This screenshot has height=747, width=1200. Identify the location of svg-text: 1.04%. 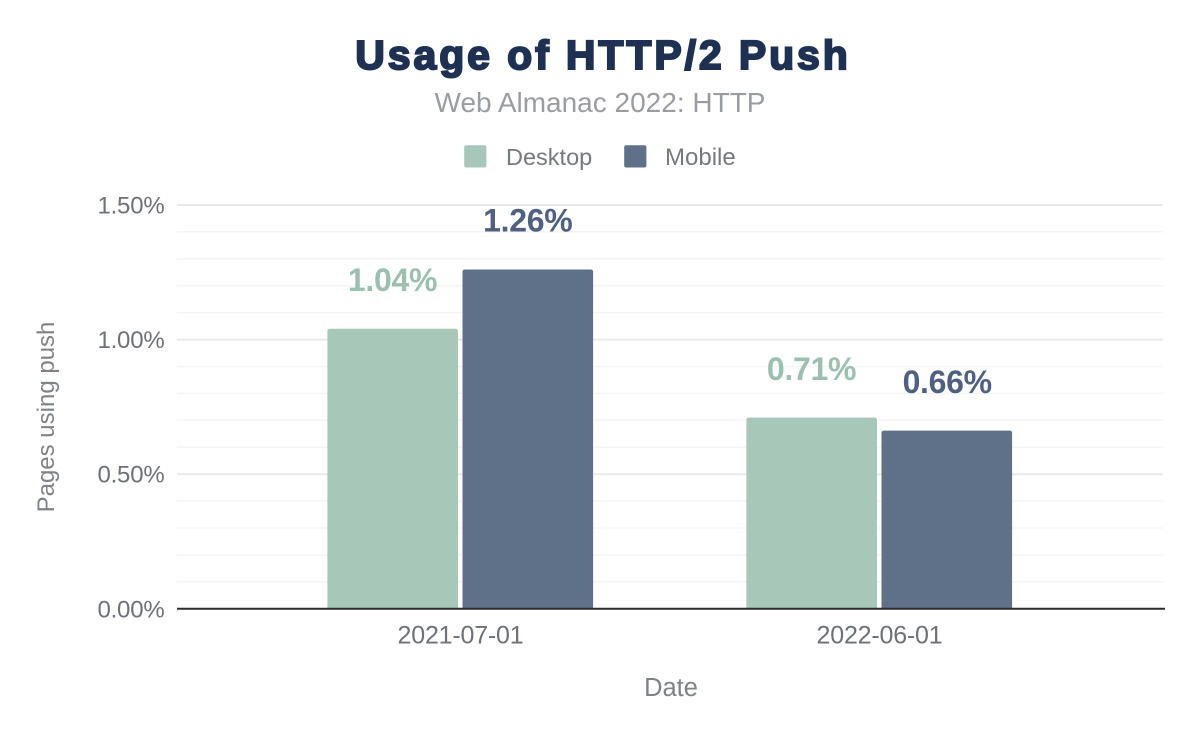
(392, 280).